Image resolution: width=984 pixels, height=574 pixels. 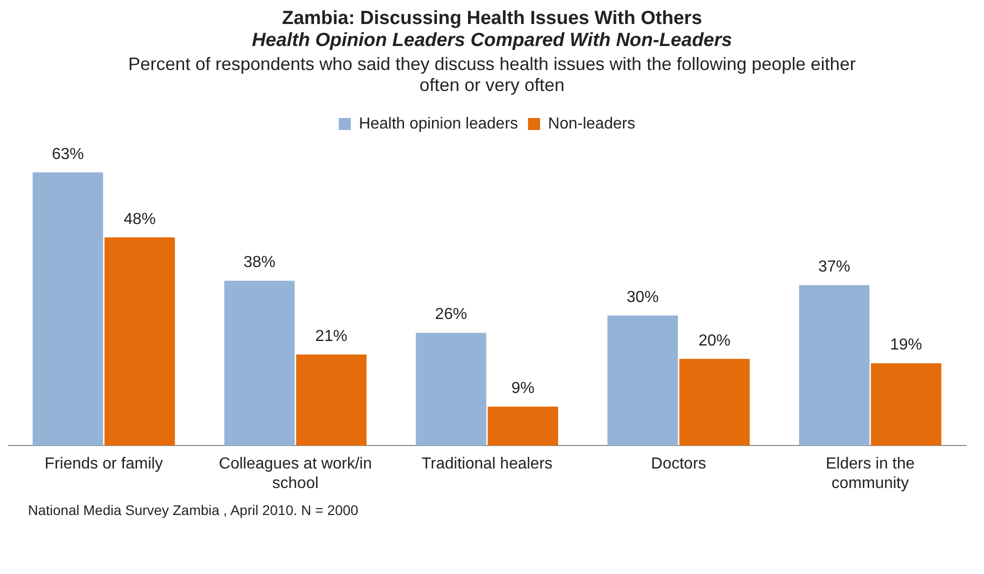 What do you see at coordinates (714, 341) in the screenshot?
I see `data-label: 20%` at bounding box center [714, 341].